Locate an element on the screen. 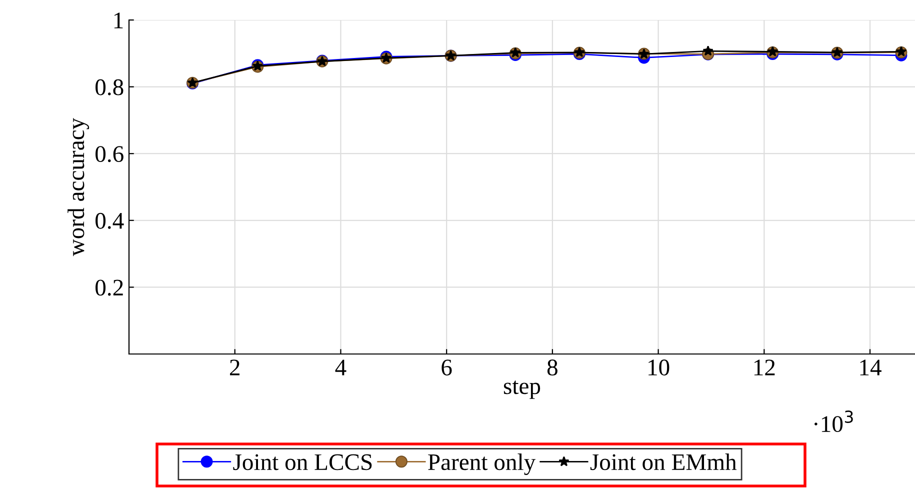 Image resolution: width=915 pixels, height=494 pixels. point is located at coordinates (708, 51).